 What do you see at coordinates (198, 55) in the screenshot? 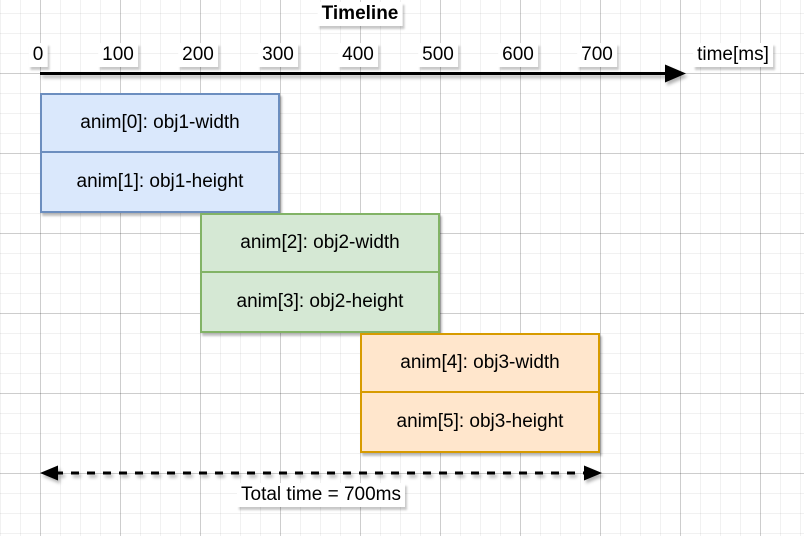
I see `axis-tick-label: 200` at bounding box center [198, 55].